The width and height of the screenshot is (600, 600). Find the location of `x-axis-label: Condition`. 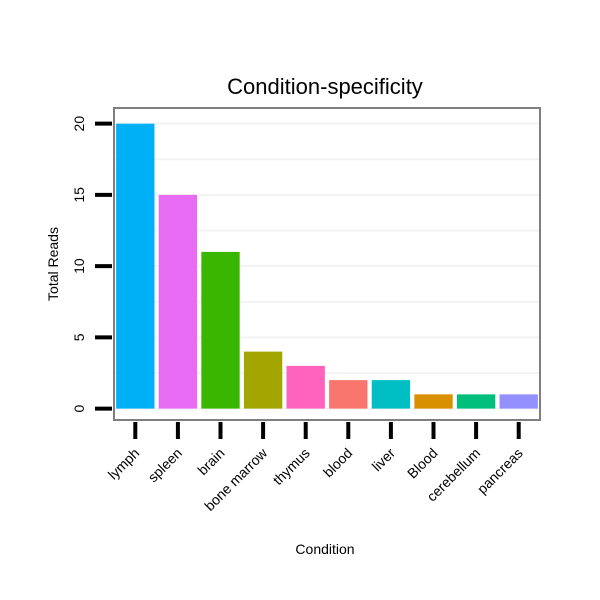

x-axis-label: Condition is located at coordinates (324, 549).